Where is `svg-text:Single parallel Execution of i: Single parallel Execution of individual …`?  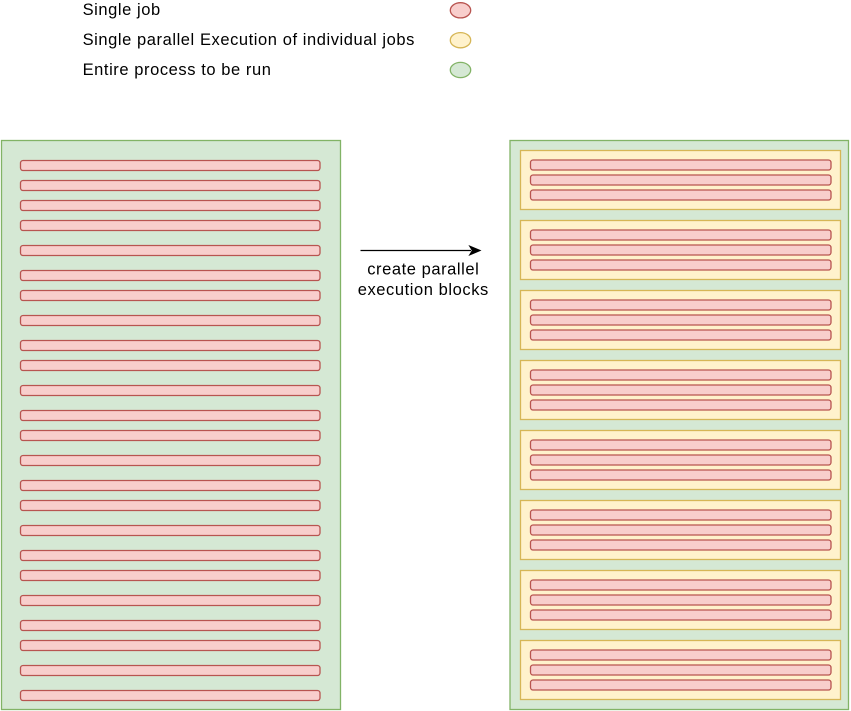 svg-text:Single parallel Execution of i: Single parallel Execution of individual … is located at coordinates (249, 40).